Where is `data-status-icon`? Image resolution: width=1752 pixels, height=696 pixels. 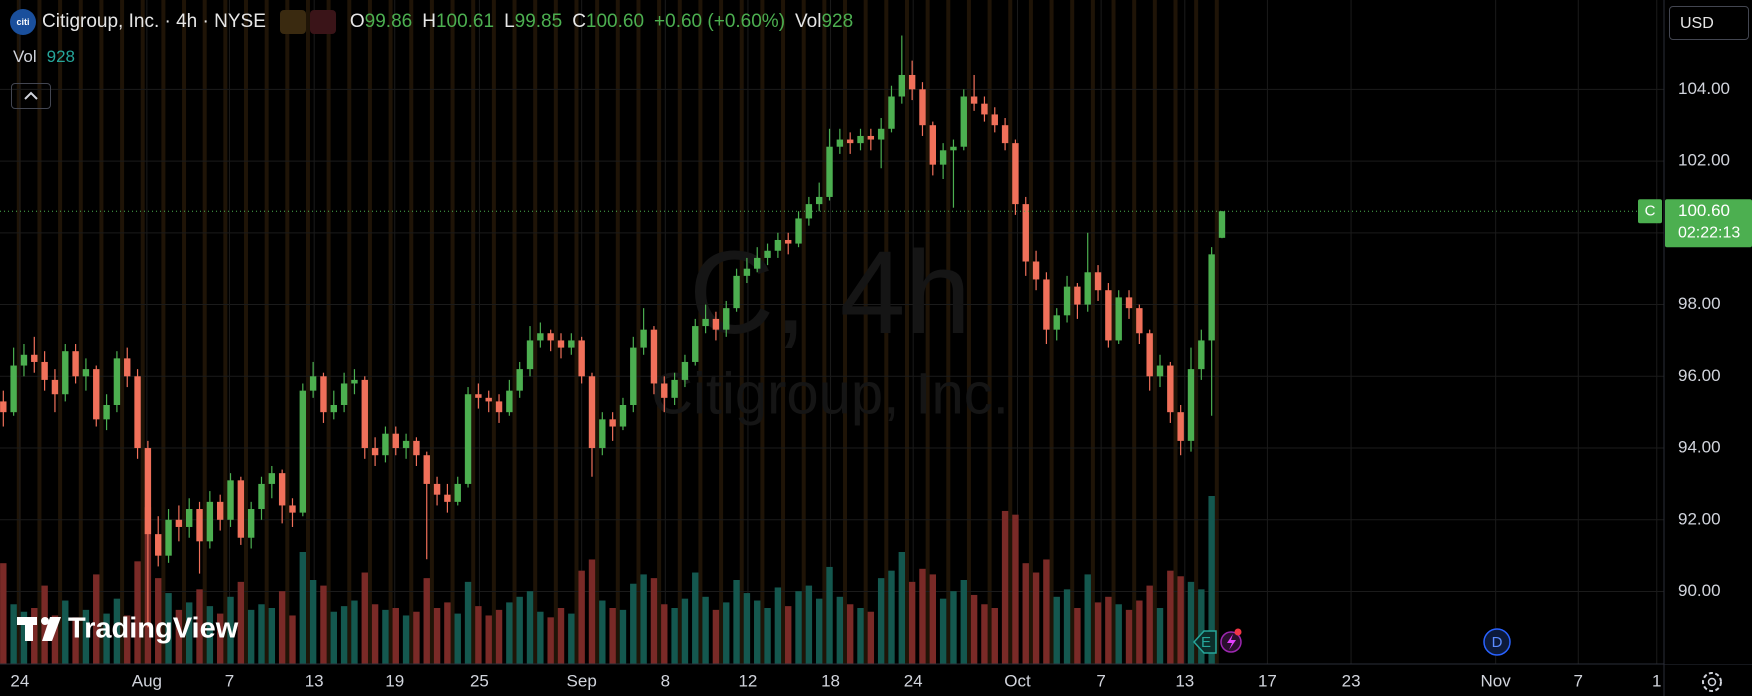
data-status-icon is located at coordinates (322, 22).